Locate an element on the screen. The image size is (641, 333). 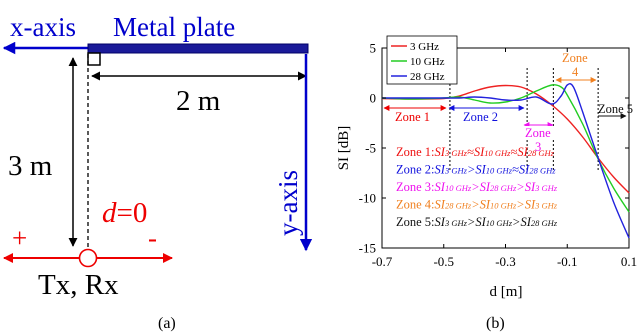
y-tick-label: -5 is located at coordinates (370, 148).